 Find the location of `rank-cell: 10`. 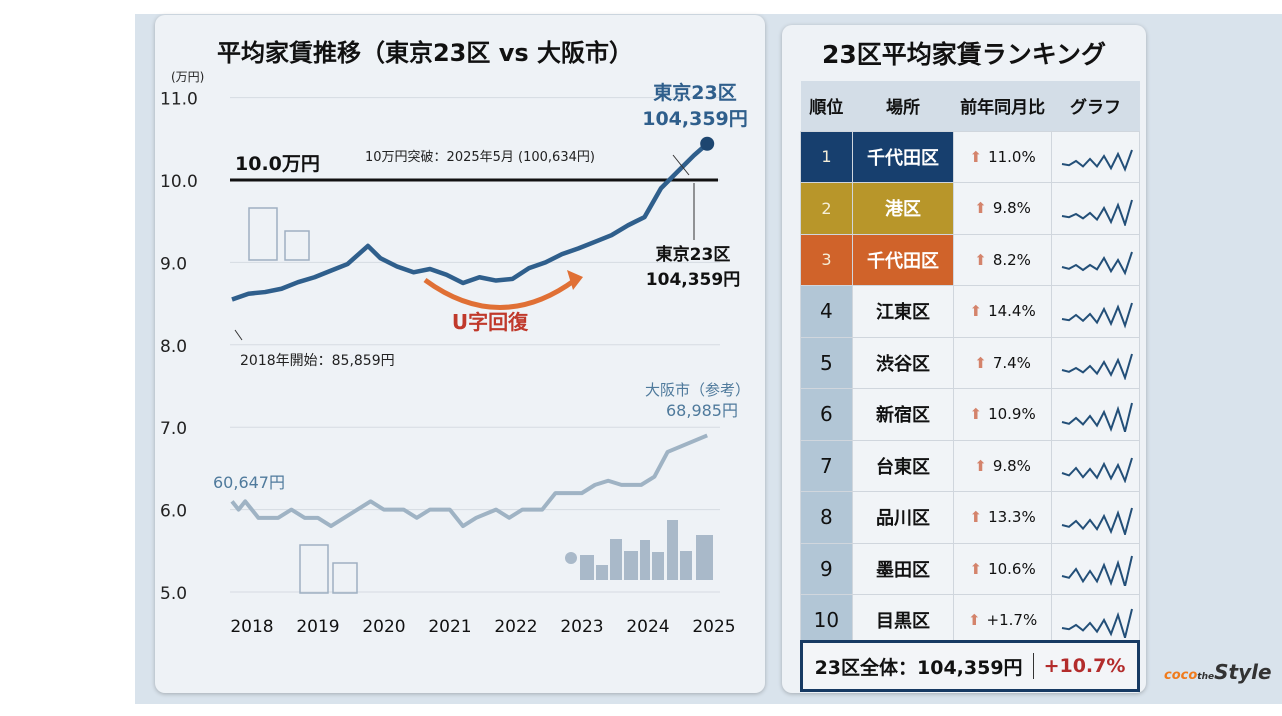

rank-cell: 10 is located at coordinates (826, 620).